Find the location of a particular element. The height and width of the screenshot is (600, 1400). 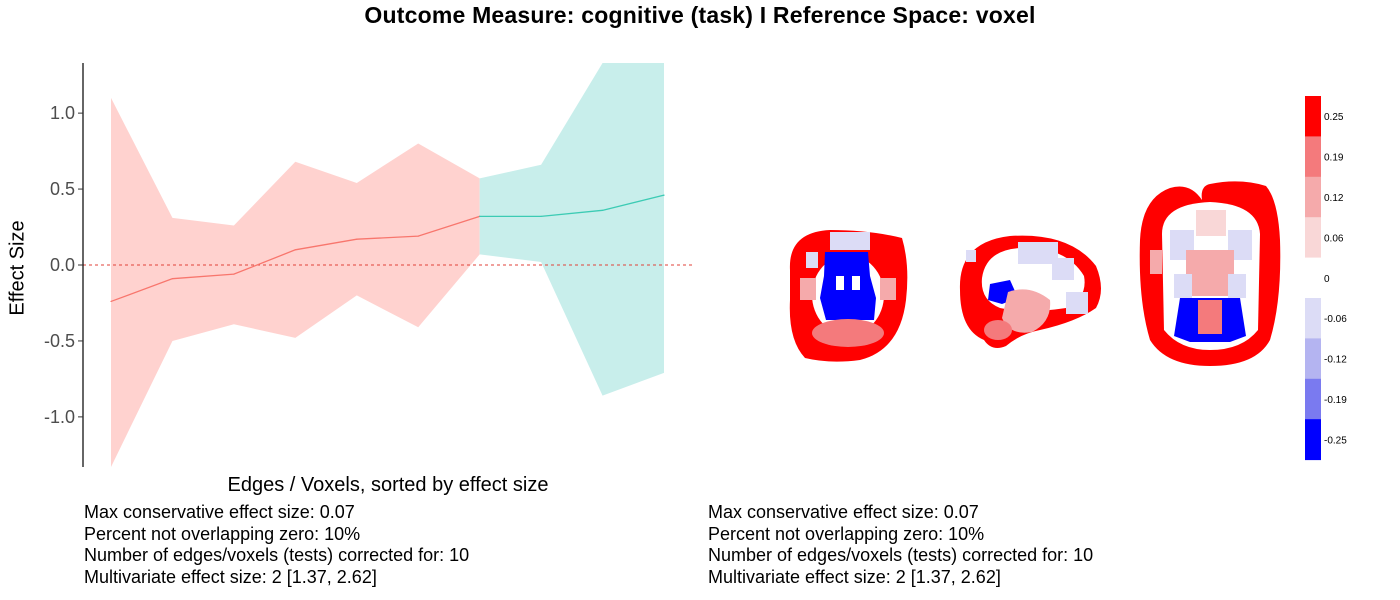

colorbar-label: 0.25 is located at coordinates (1334, 117).